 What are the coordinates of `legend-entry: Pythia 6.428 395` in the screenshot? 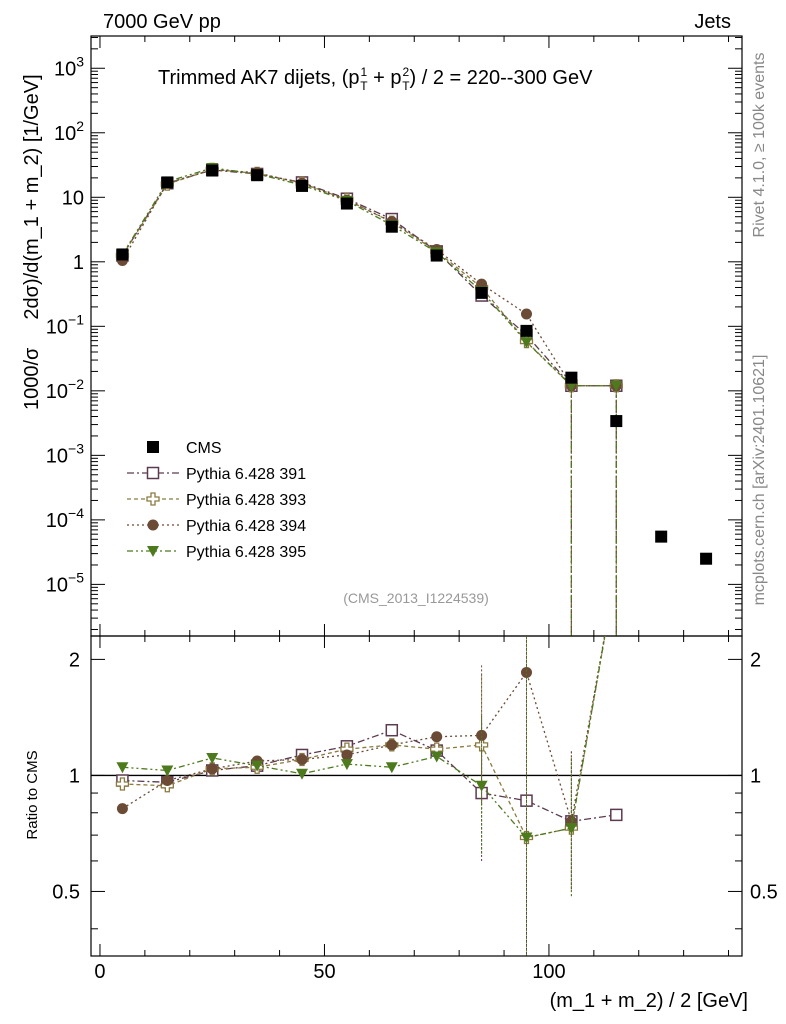 It's located at (216, 552).